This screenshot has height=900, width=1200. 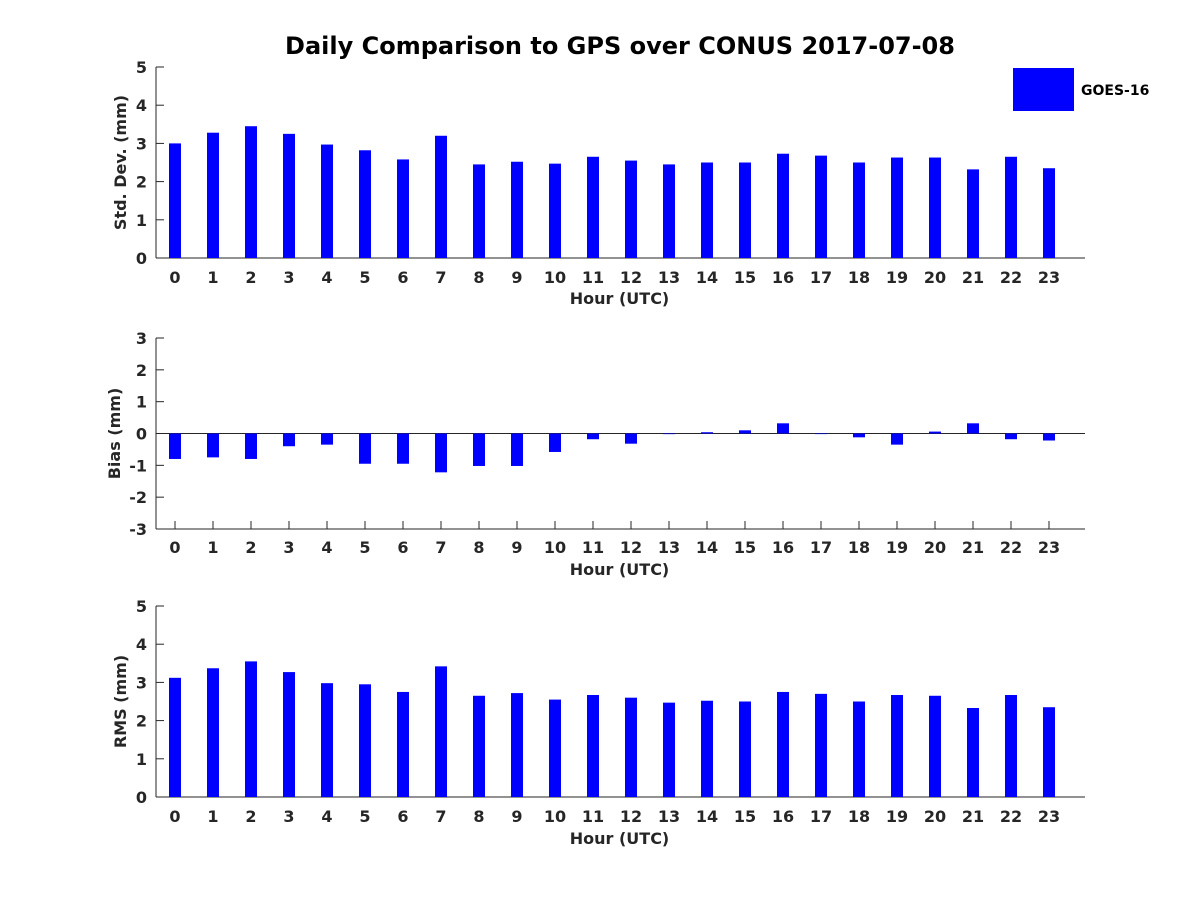 What do you see at coordinates (174, 547) in the screenshot?
I see `x-tick-label: 0` at bounding box center [174, 547].